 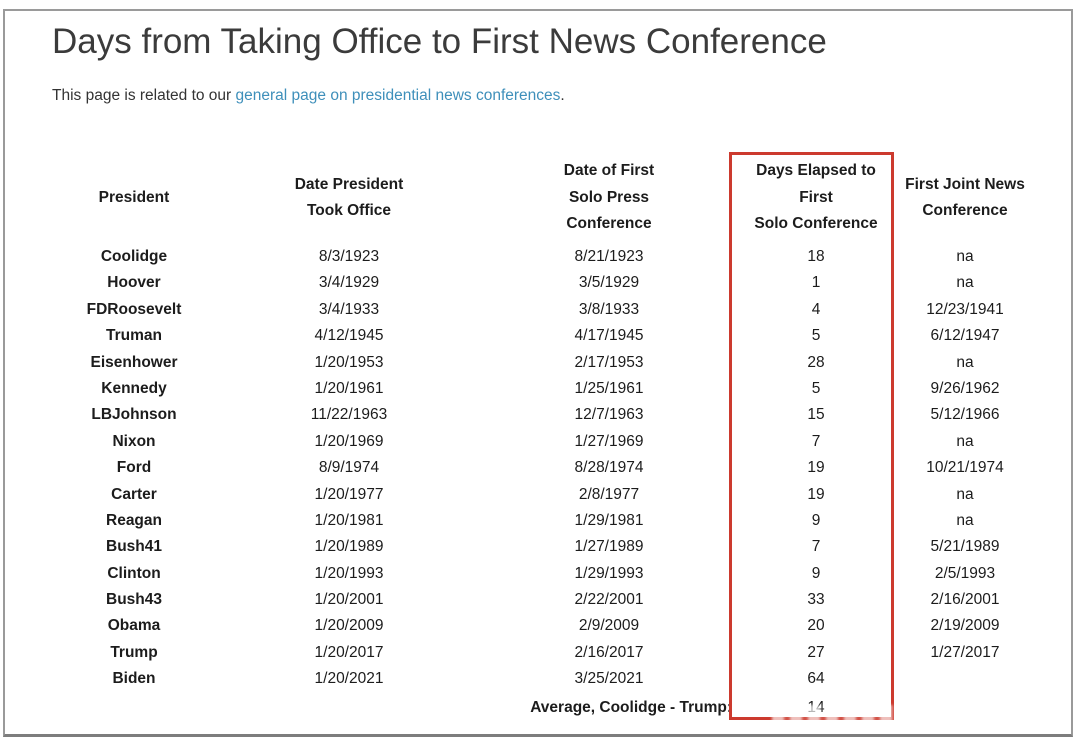 I want to click on first-joint-date: 1/27/2017, so click(x=965, y=652).